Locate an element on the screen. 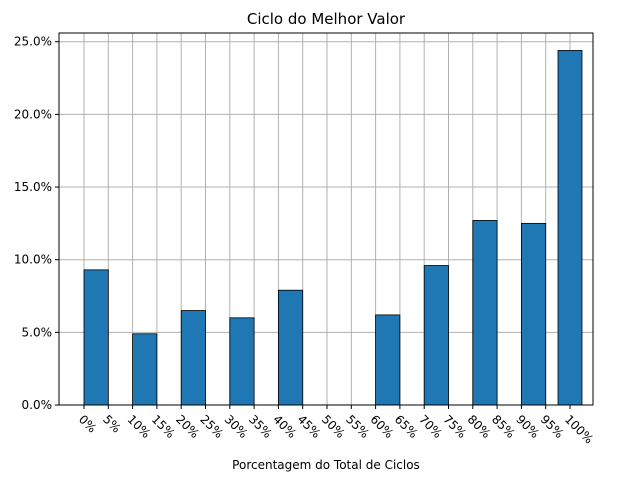  x-axis-label: Porcentagem do Total de Ciclos is located at coordinates (326, 465).